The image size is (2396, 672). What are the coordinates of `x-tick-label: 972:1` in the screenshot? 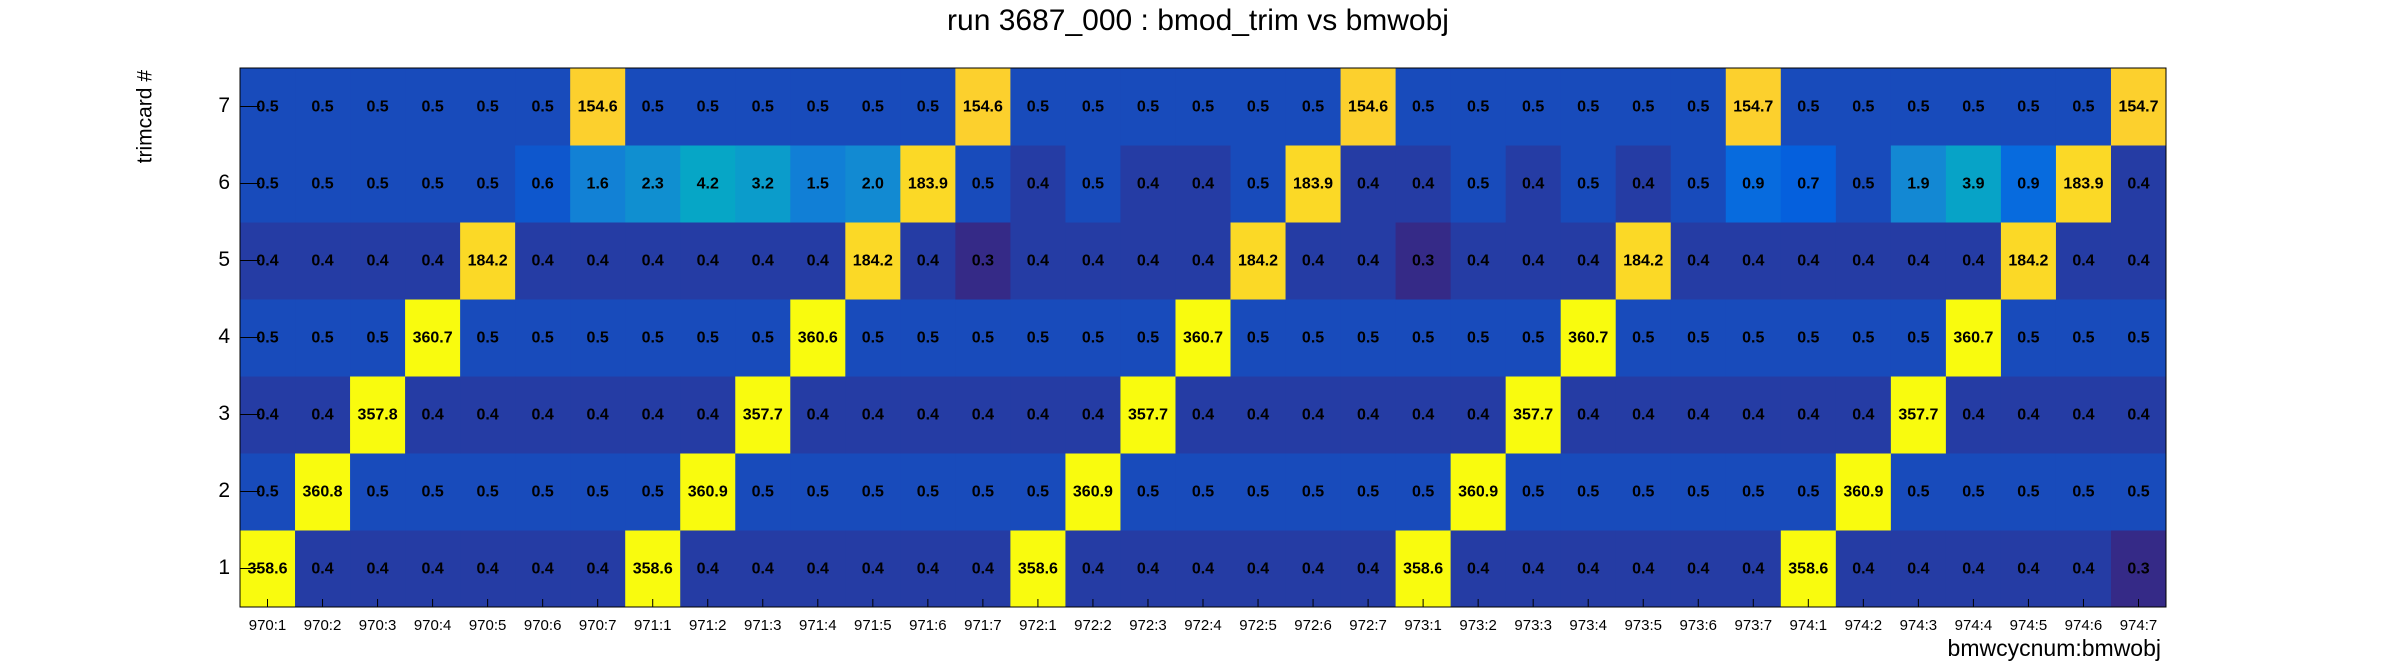 It's located at (1038, 625).